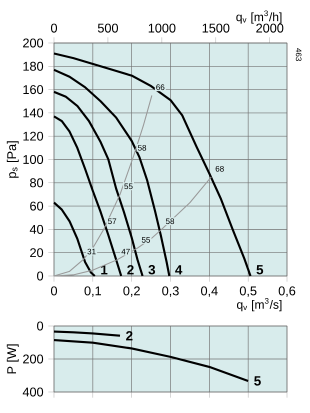 The image size is (310, 413). Describe the element at coordinates (160, 87) in the screenshot. I see `annotation: 66` at that location.